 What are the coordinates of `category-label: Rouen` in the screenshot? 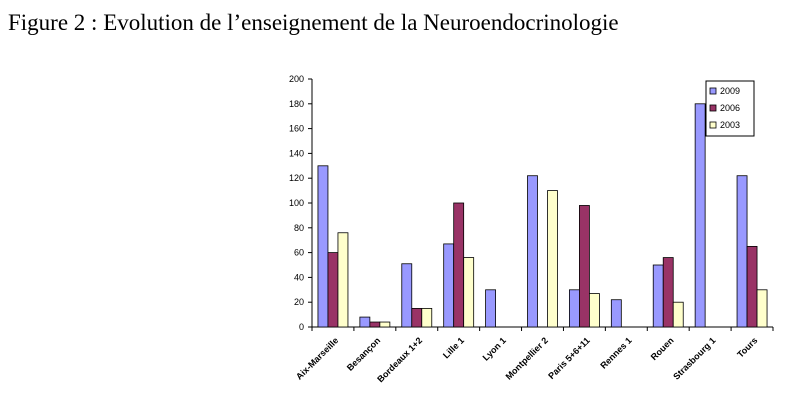 It's located at (662, 348).